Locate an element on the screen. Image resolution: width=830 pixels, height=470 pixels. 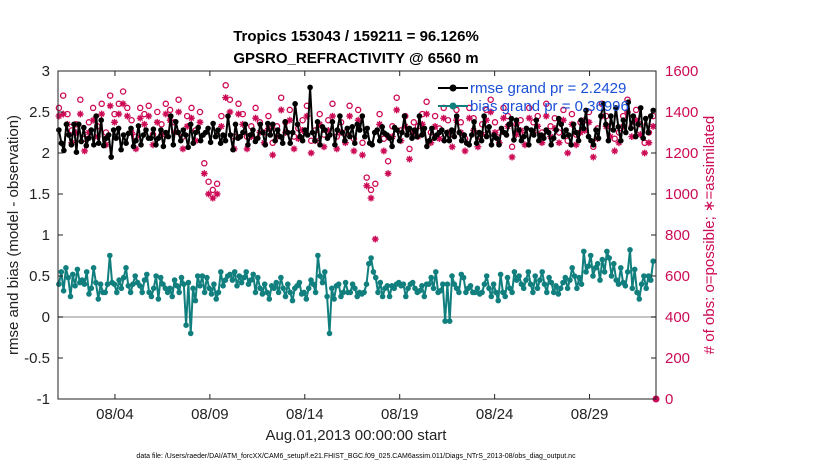
x-tick-label: 08/19 is located at coordinates (400, 414).